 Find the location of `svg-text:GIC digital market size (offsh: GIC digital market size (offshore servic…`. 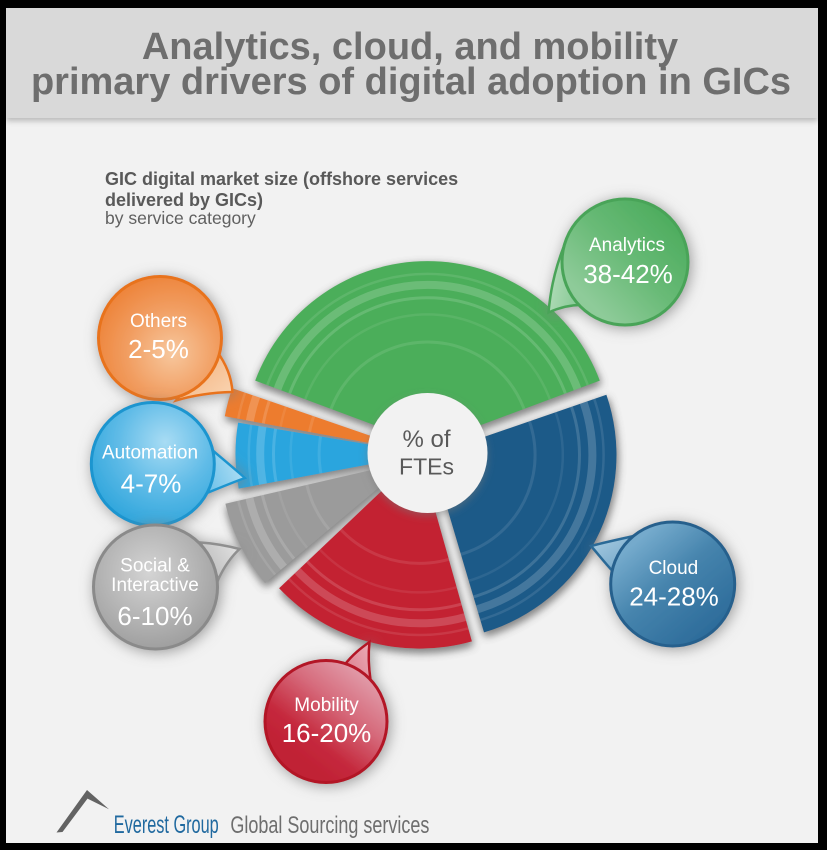

svg-text:GIC digital market size (offsh: GIC digital market size (offshore servic… is located at coordinates (281, 179).